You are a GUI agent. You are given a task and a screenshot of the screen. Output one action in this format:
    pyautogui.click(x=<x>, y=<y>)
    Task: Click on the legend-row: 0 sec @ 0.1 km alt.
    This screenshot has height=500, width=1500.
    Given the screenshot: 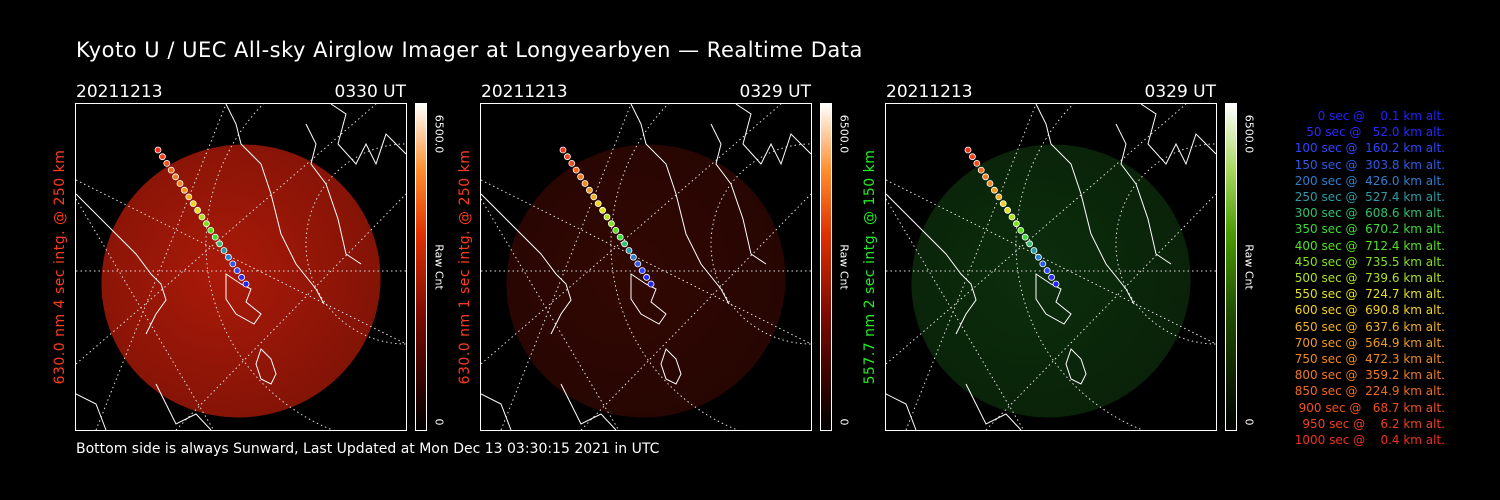 What is the action you would take?
    pyautogui.click(x=1375, y=116)
    